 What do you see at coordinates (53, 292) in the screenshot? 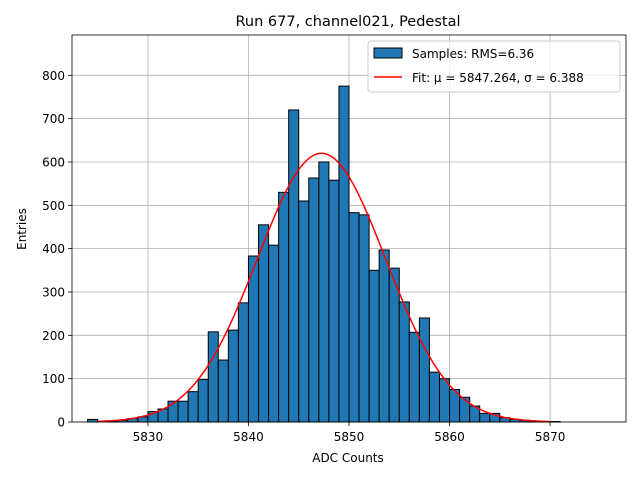
I see `y-tick-label: 300` at bounding box center [53, 292].